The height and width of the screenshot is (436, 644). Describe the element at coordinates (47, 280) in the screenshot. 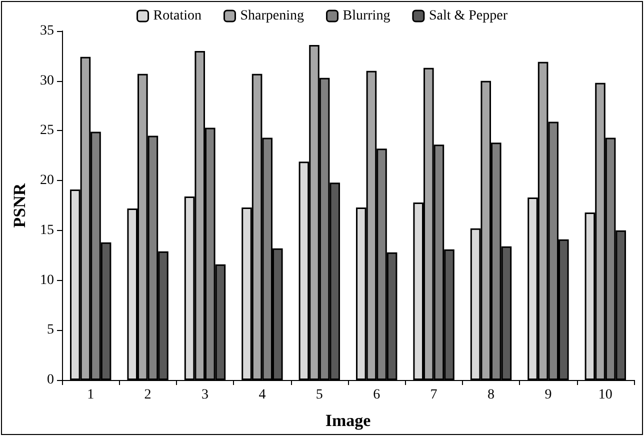

I see `y-tick-label: 10` at that location.